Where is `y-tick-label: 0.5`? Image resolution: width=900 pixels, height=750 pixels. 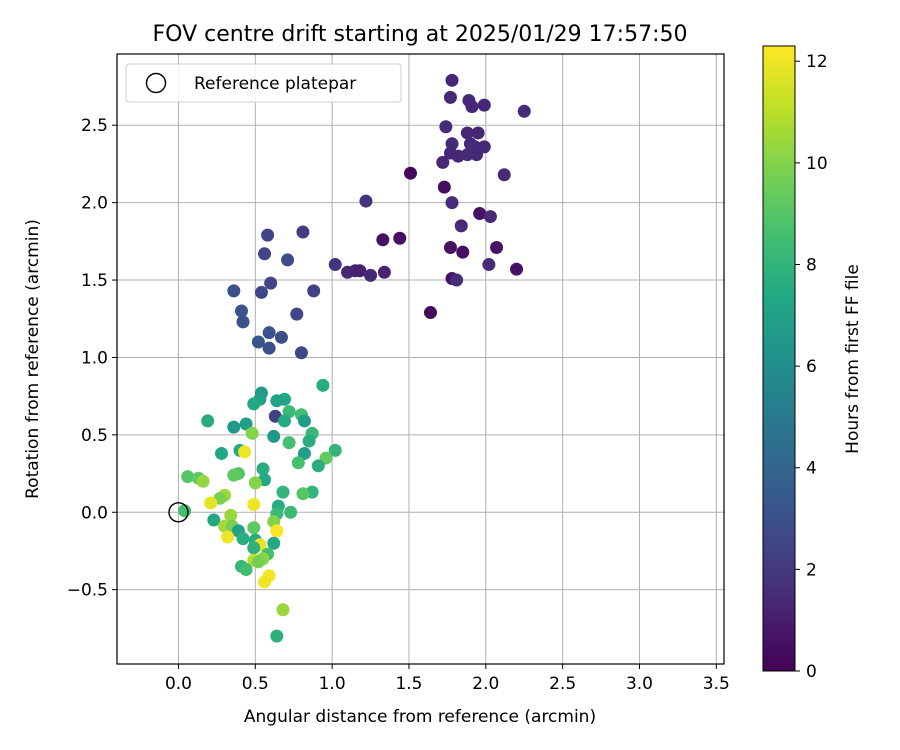 y-tick-label: 0.5 is located at coordinates (94, 436).